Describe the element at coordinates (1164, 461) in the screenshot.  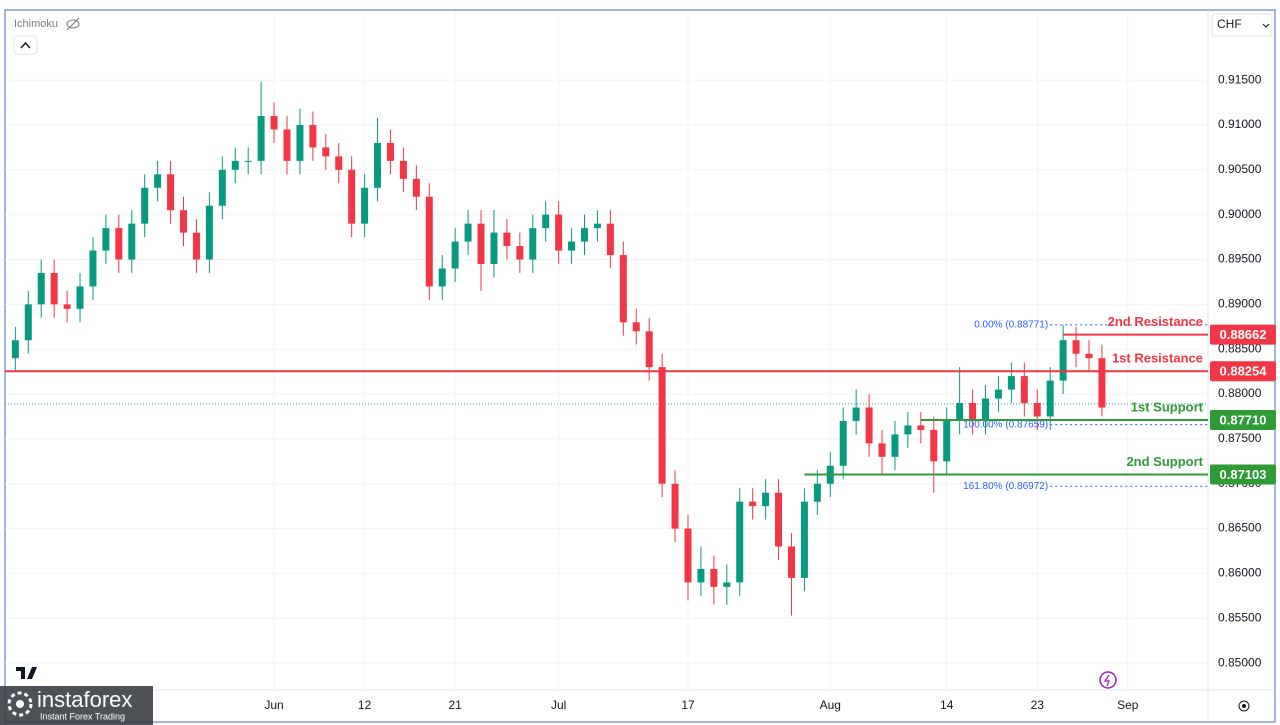
I see `level-name: 2nd Support` at that location.